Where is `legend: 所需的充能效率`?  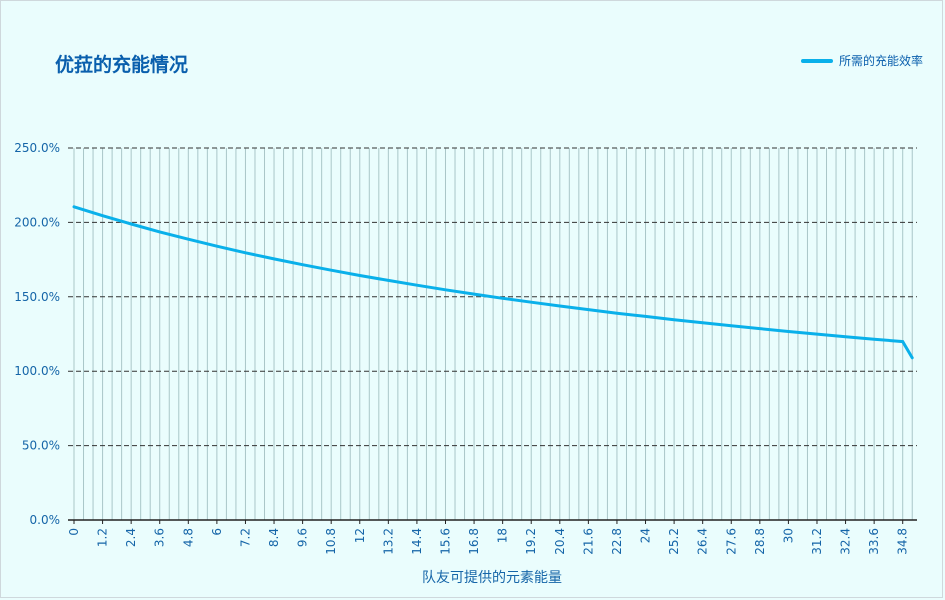 legend: 所需的充能效率 is located at coordinates (861, 60).